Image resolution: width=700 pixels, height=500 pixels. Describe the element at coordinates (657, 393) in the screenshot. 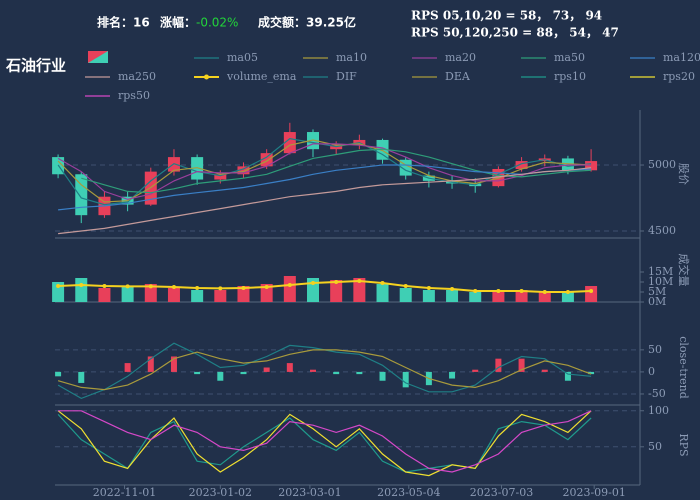

I see `y-tick-label: -50` at that location.